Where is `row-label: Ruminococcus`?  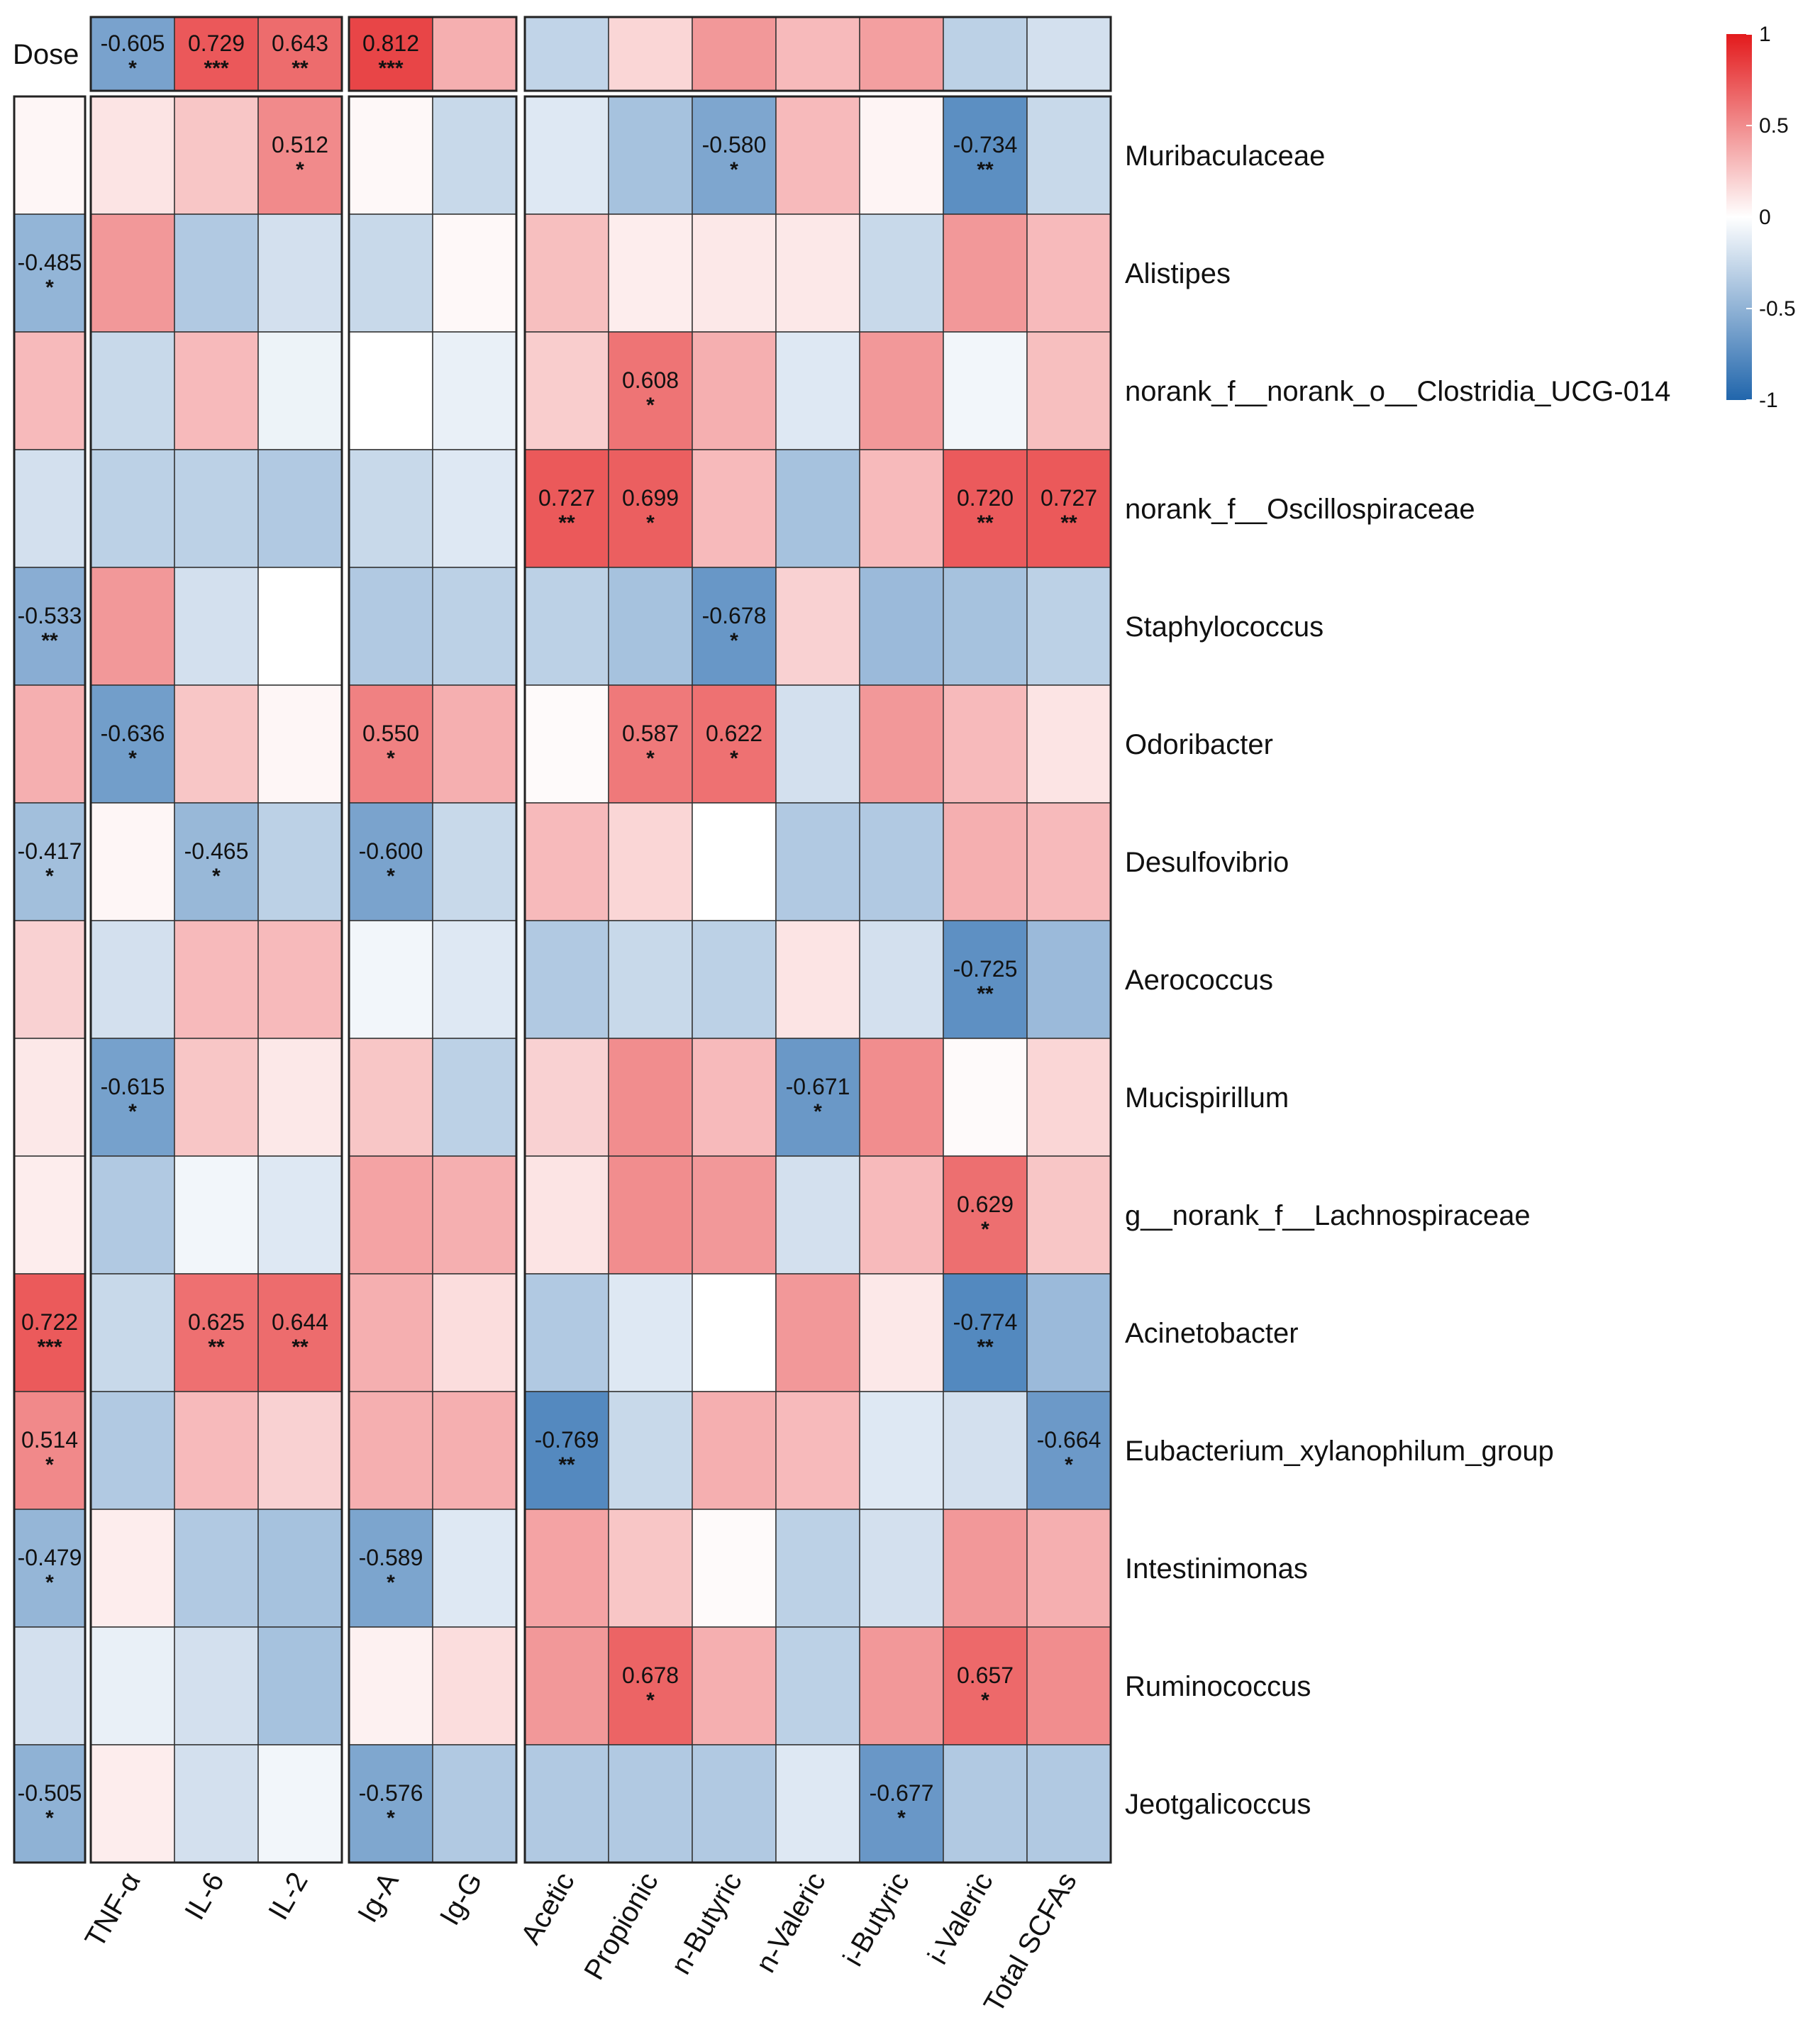 row-label: Ruminococcus is located at coordinates (1218, 1686).